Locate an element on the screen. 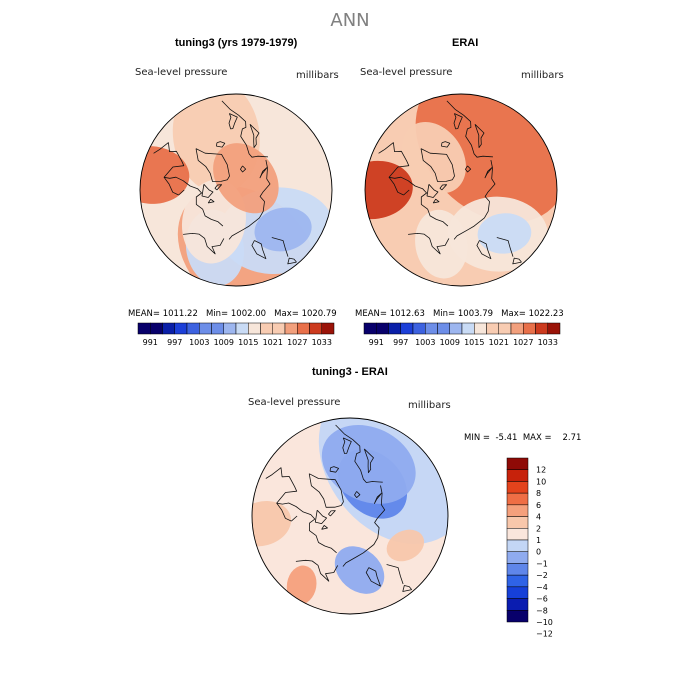 The image size is (700, 700). panel-difference-units-label: millibars is located at coordinates (429, 405).